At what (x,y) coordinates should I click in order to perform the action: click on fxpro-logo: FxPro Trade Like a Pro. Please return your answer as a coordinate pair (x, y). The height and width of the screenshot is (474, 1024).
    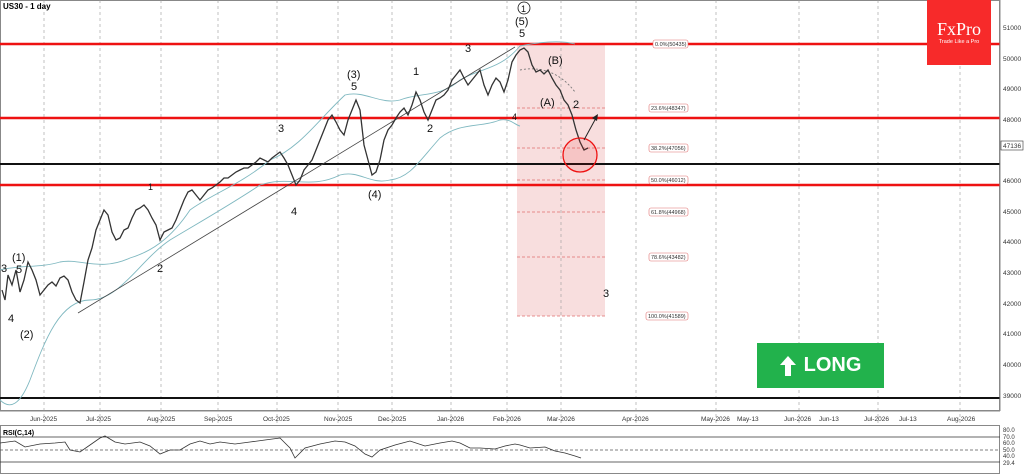
    Looking at the image, I should click on (959, 32).